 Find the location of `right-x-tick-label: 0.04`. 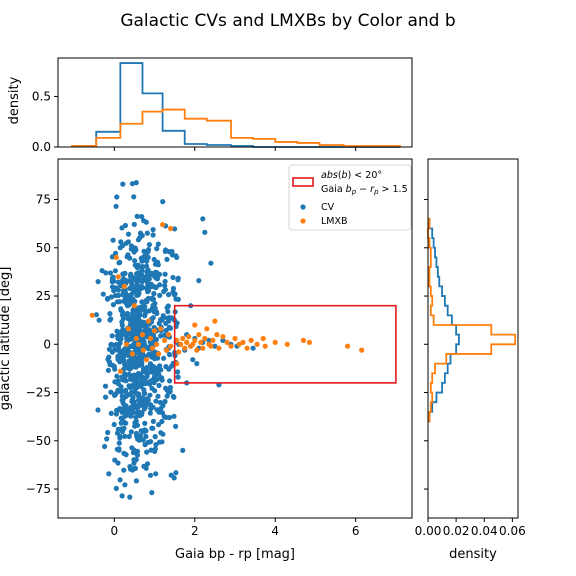

right-x-tick-label: 0.04 is located at coordinates (484, 531).